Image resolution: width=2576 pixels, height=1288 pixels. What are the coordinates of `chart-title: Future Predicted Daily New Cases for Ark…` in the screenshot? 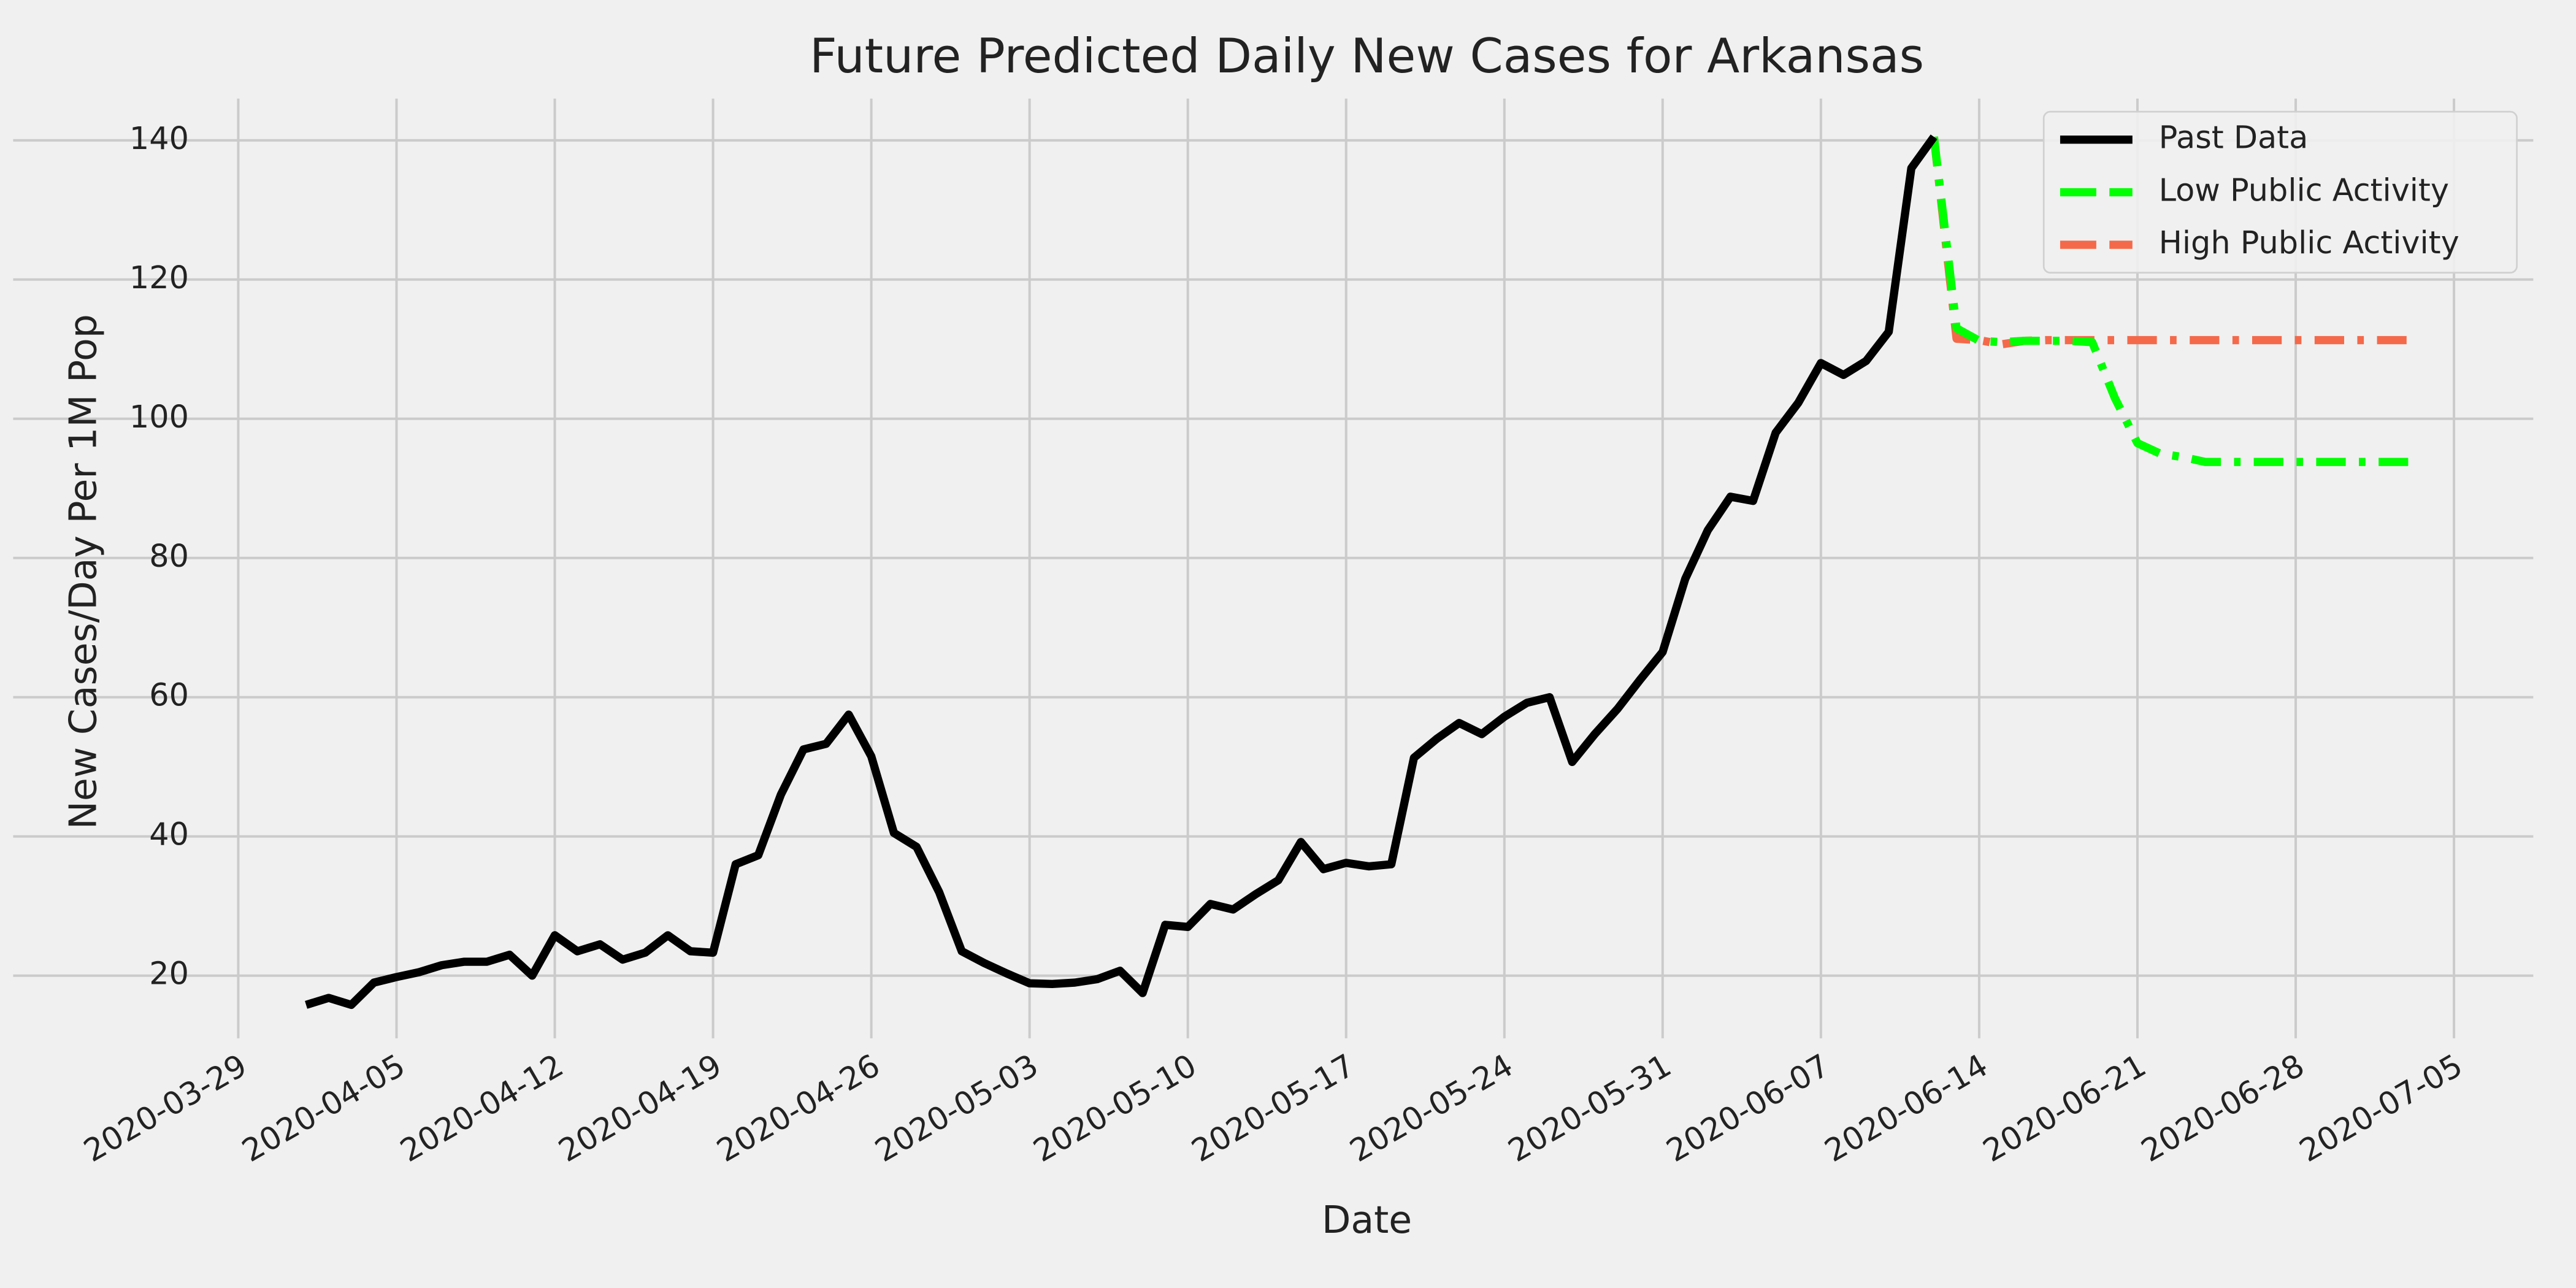 It's located at (1367, 56).